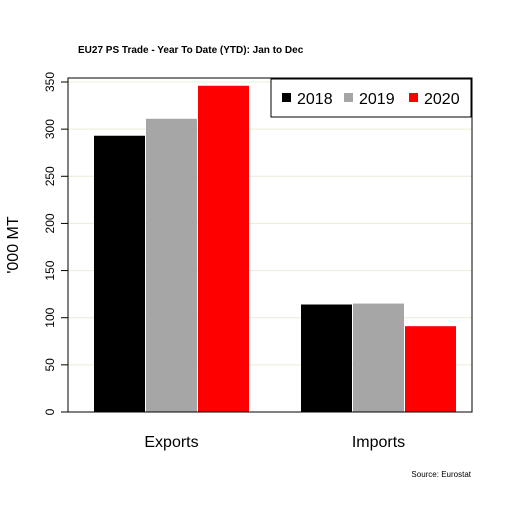 The height and width of the screenshot is (511, 512). What do you see at coordinates (326, 358) in the screenshot?
I see `bar-imports-2018` at bounding box center [326, 358].